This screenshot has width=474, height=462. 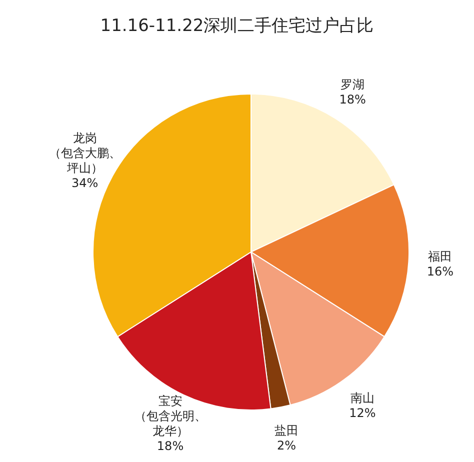 What do you see at coordinates (84, 153) in the screenshot?
I see `slice-label: 龙岗（包含大鹏、坪山）` at bounding box center [84, 153].